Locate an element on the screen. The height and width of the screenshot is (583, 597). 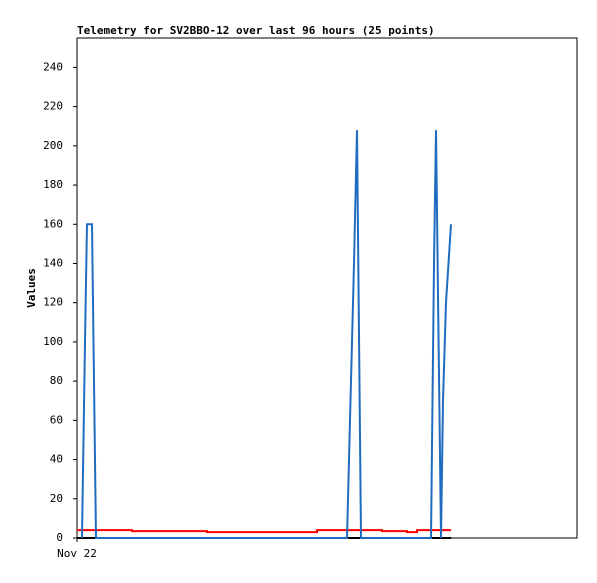
x-tick-label: Nov 22 is located at coordinates (77, 553).